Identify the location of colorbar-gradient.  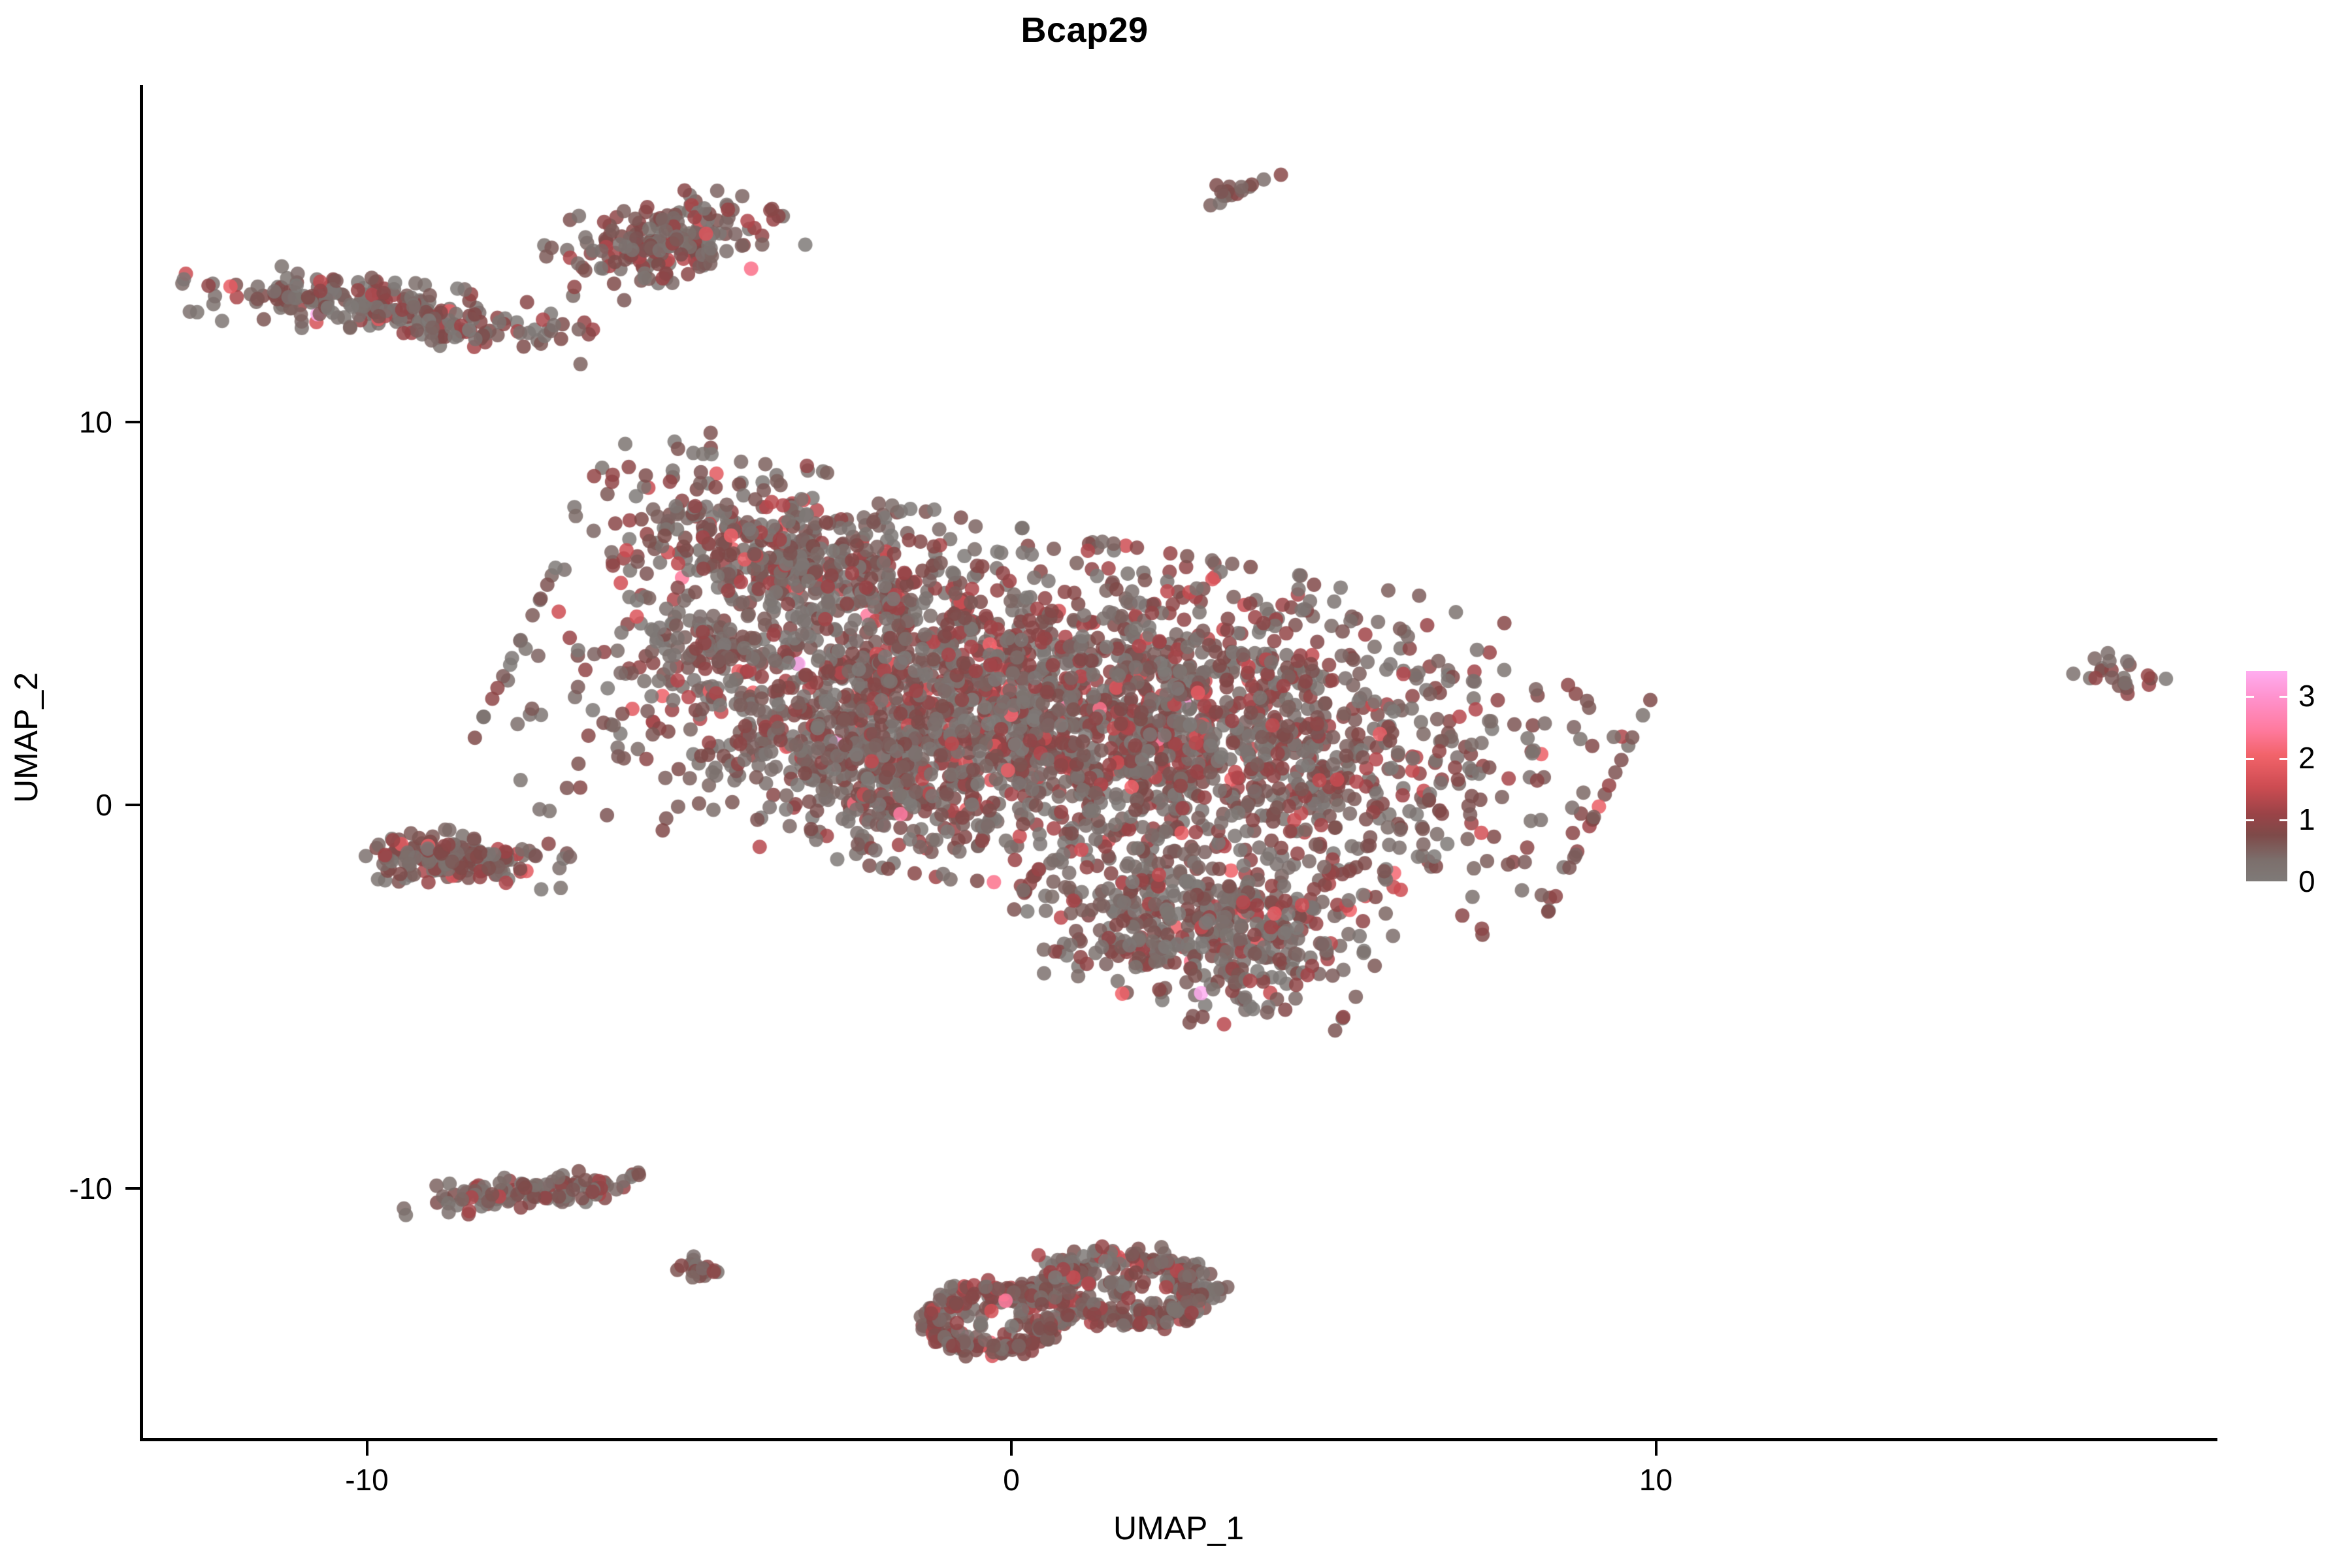
(2266, 776).